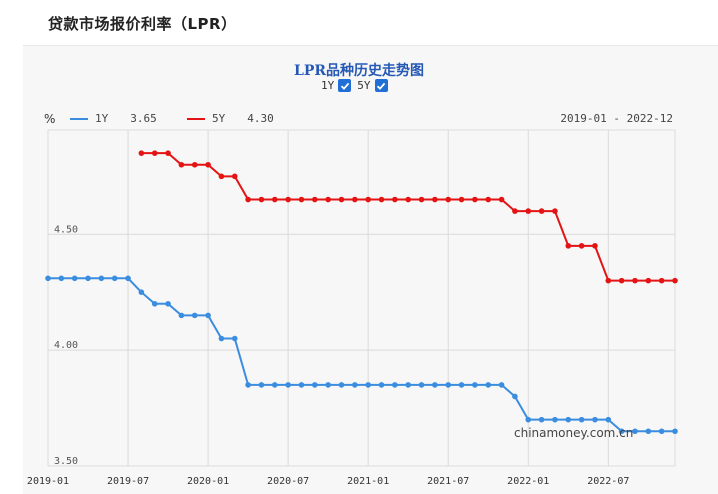 The width and height of the screenshot is (718, 494). Describe the element at coordinates (230, 118) in the screenshot. I see `legend-item-5y: 5Y 4.30` at that location.